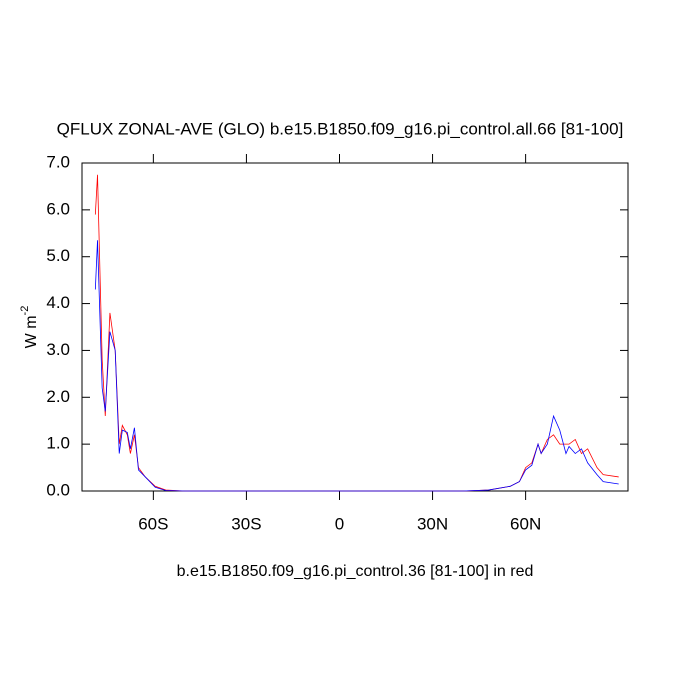 This screenshot has width=700, height=700. What do you see at coordinates (58, 208) in the screenshot?
I see `y-tick-label: 6.0` at bounding box center [58, 208].